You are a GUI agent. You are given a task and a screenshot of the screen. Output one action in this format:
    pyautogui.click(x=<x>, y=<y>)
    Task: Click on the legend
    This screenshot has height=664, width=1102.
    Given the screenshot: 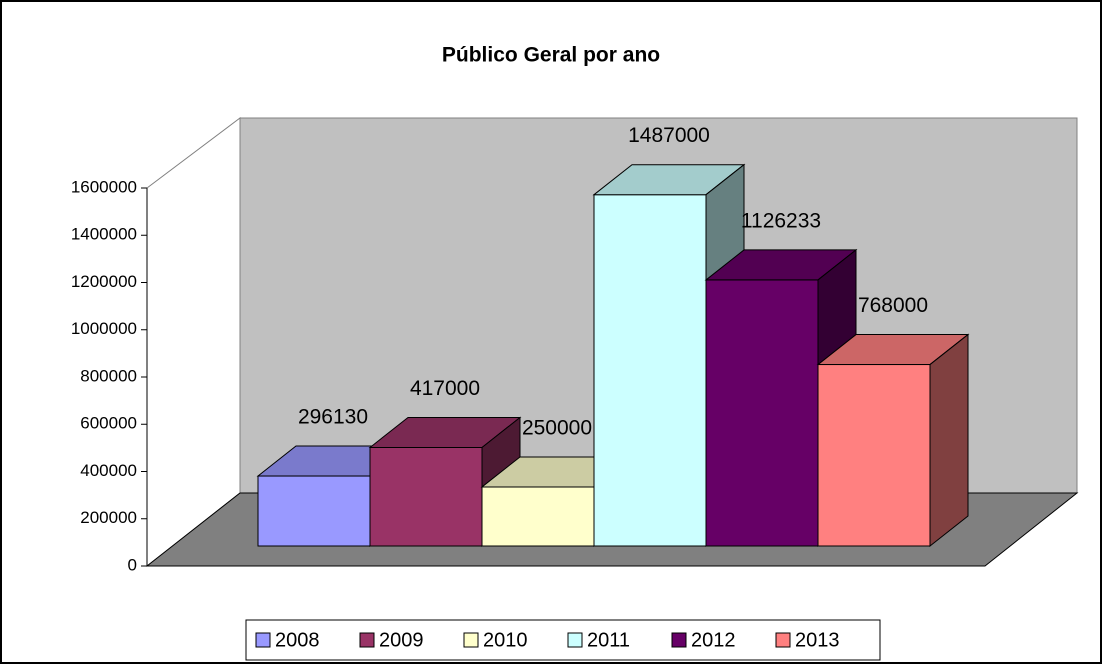 What is the action you would take?
    pyautogui.click(x=563, y=640)
    